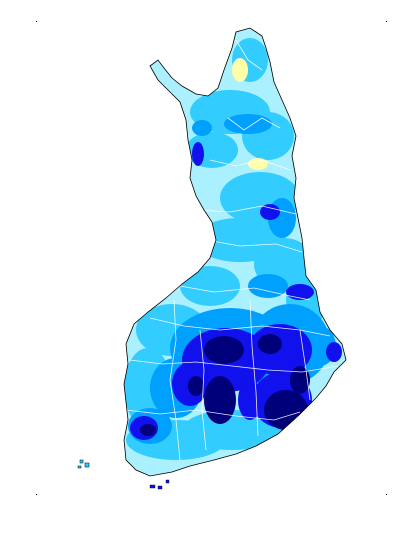 The height and width of the screenshot is (534, 400). Describe the element at coordinates (159, 484) in the screenshot. I see `southern-coast-islands` at that location.